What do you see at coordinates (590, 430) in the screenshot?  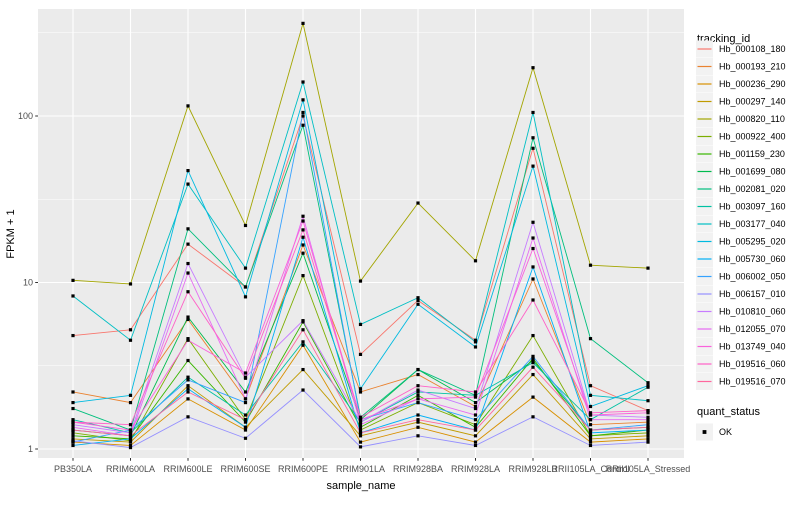 I see `point-Hb_019516_070-RRII105LA_Control` at bounding box center [590, 430].